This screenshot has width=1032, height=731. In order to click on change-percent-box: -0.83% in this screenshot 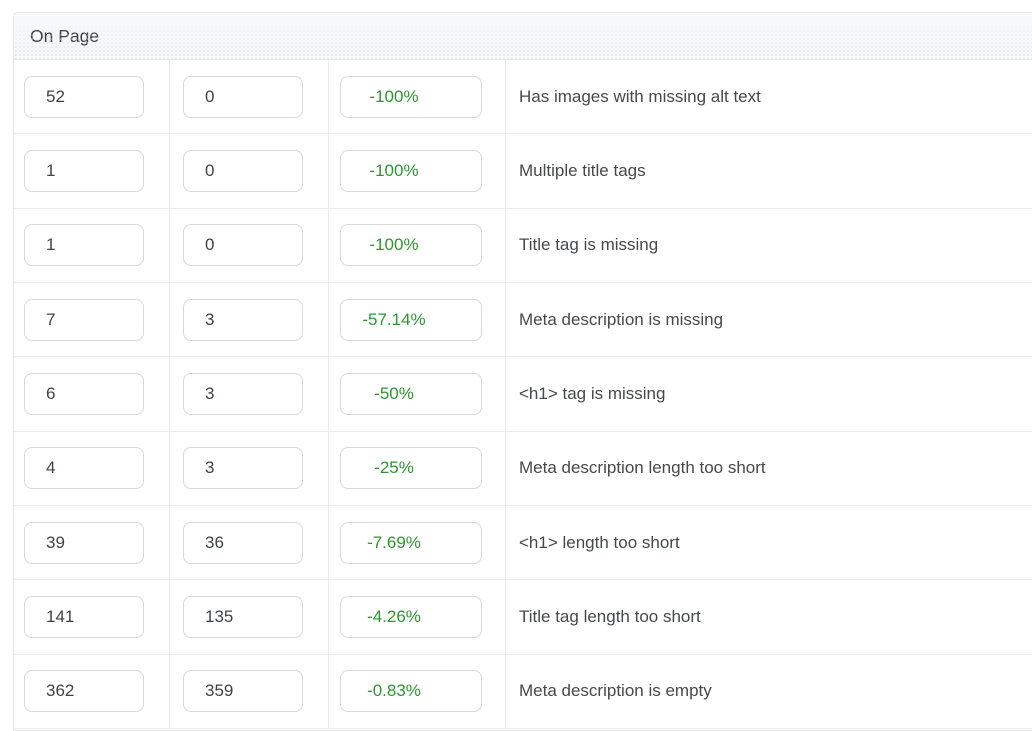, I will do `click(411, 691)`.